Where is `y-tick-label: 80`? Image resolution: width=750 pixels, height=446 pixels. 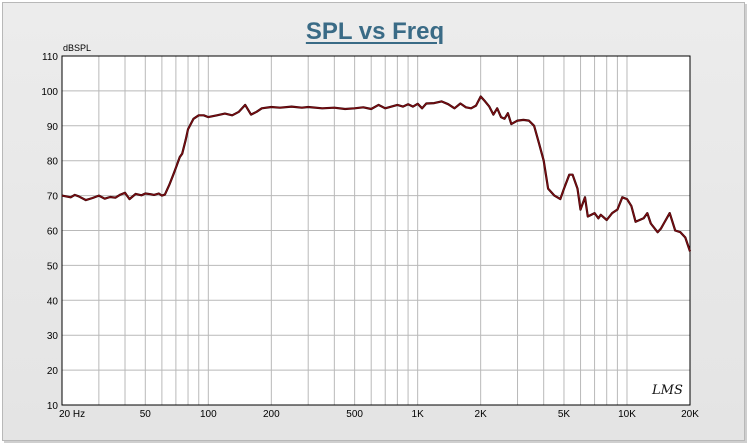 y-tick-label: 80 is located at coordinates (53, 162).